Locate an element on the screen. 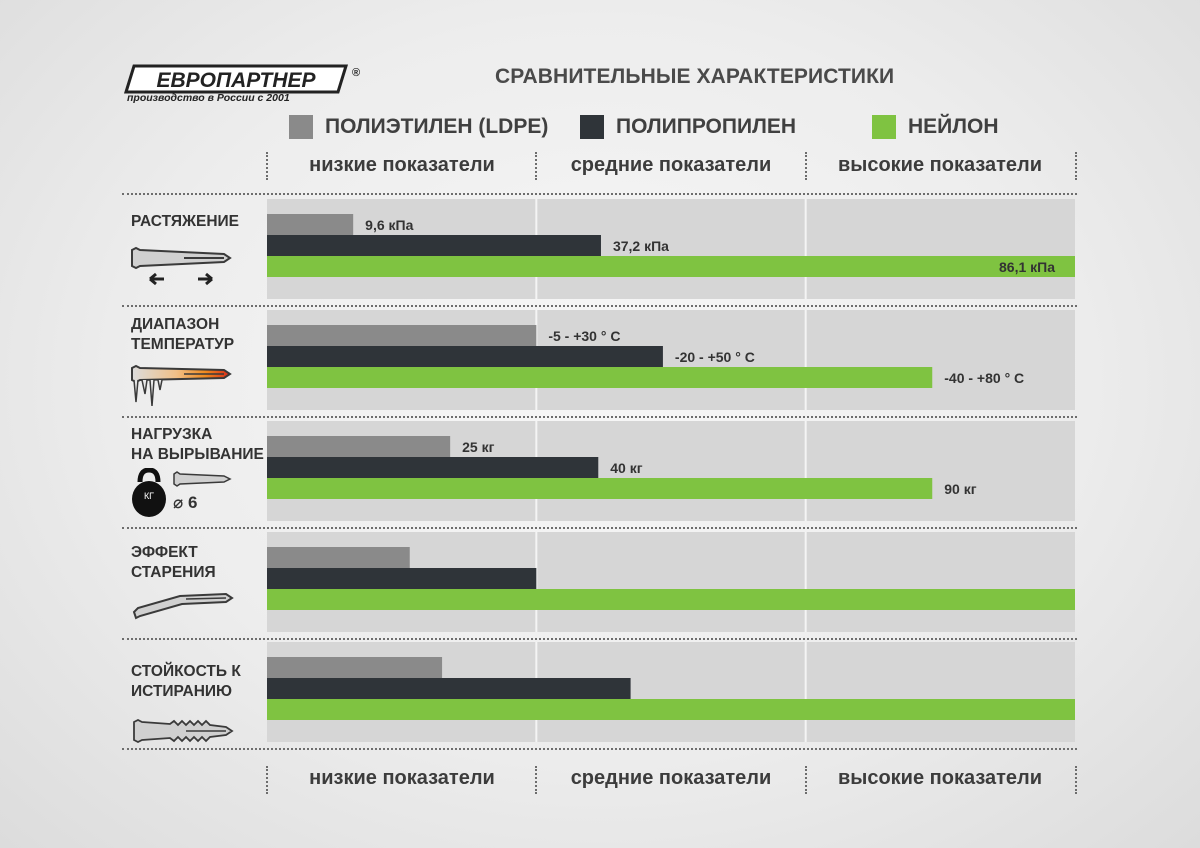 The width and height of the screenshot is (1200, 848). diameter-label: ⌀ 6 is located at coordinates (185, 502).